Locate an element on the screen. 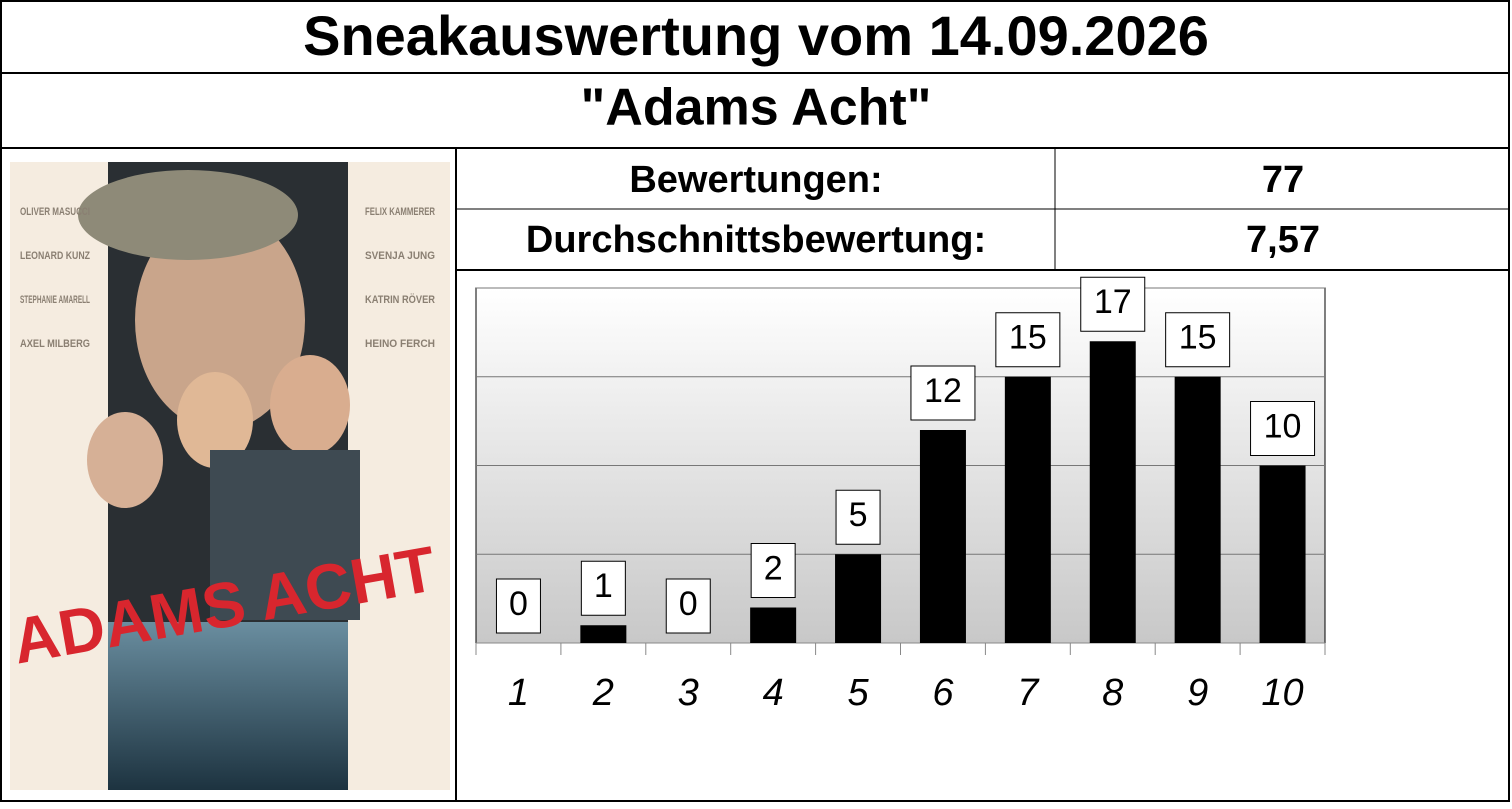 The width and height of the screenshot is (1512, 809). poster-cast: OLIVER MASUCCI is located at coordinates (55, 212).